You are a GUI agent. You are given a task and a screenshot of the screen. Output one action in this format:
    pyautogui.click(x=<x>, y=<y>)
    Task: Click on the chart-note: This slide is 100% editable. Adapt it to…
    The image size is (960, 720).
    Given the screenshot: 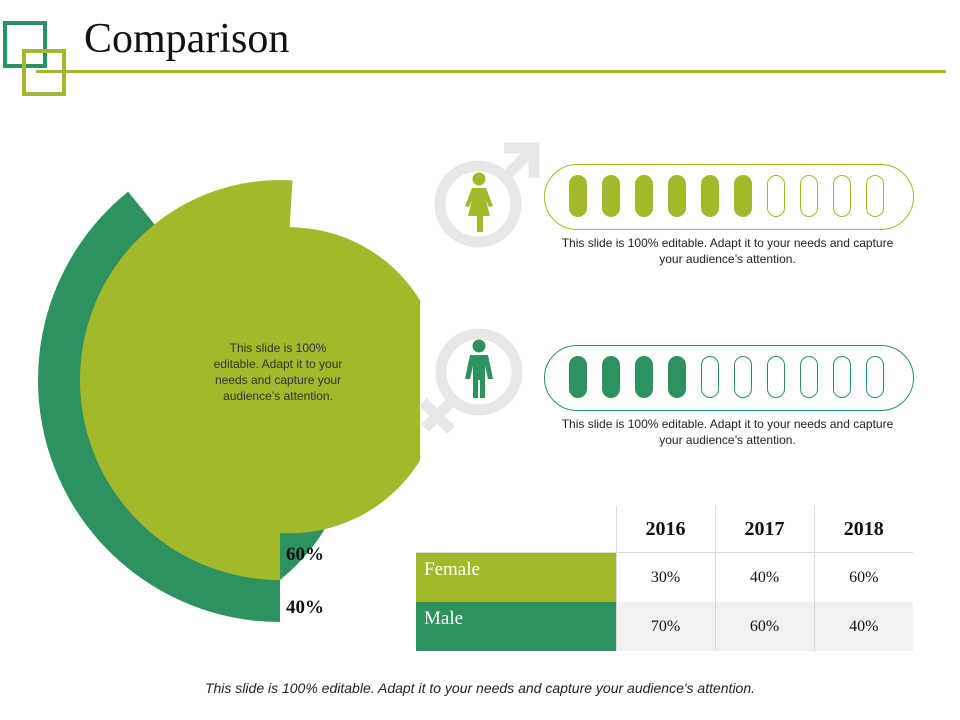 What is the action you would take?
    pyautogui.click(x=278, y=372)
    